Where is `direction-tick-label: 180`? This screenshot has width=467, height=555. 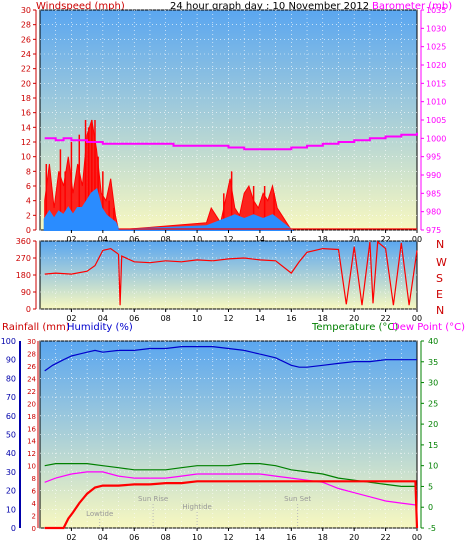
direction-tick-label: 180 is located at coordinates (23, 275).